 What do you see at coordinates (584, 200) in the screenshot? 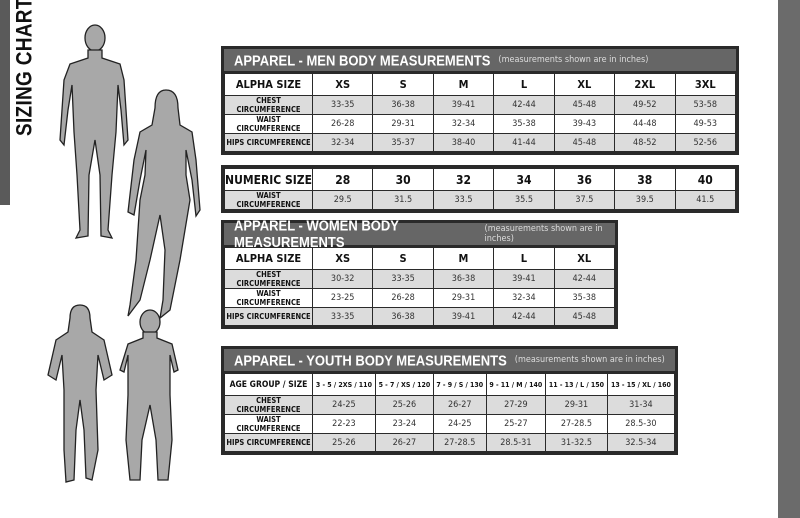
I see `table-cell: 37.5` at bounding box center [584, 200].